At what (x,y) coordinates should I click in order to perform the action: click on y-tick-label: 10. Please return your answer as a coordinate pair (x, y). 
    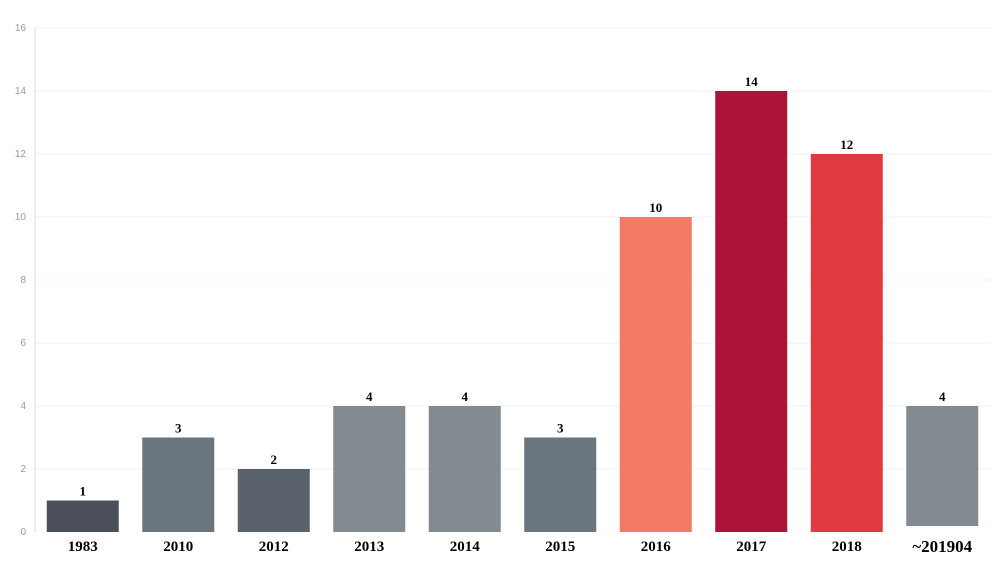
    Looking at the image, I should click on (21, 217).